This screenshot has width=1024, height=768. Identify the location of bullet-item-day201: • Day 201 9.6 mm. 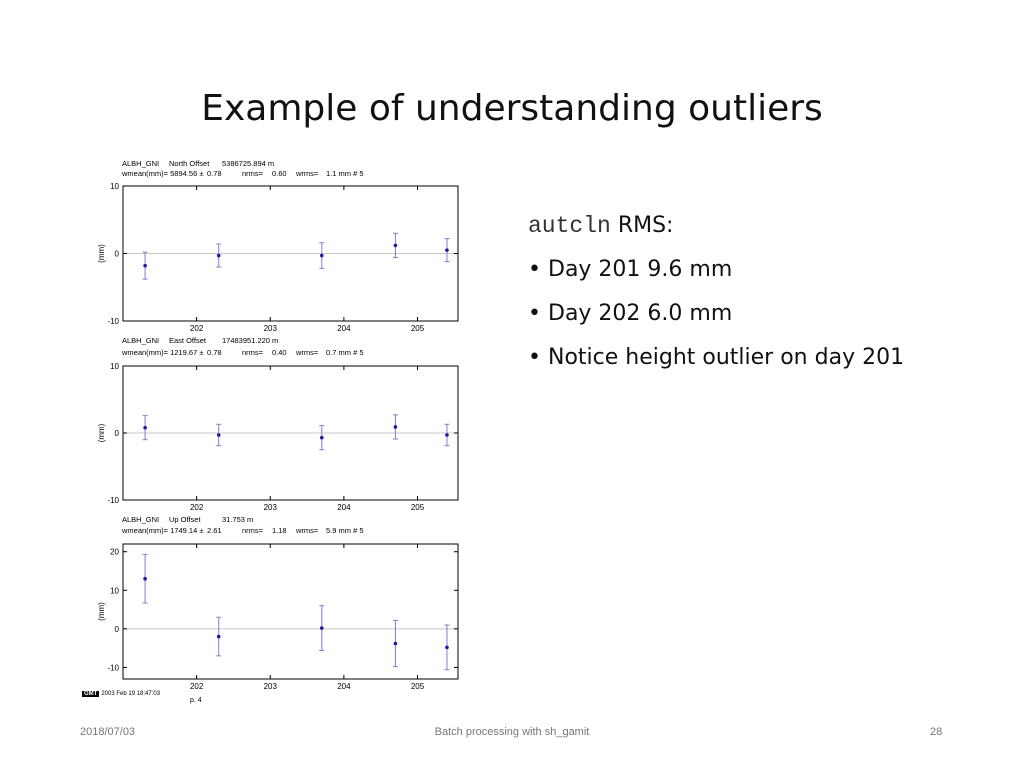
(763, 274).